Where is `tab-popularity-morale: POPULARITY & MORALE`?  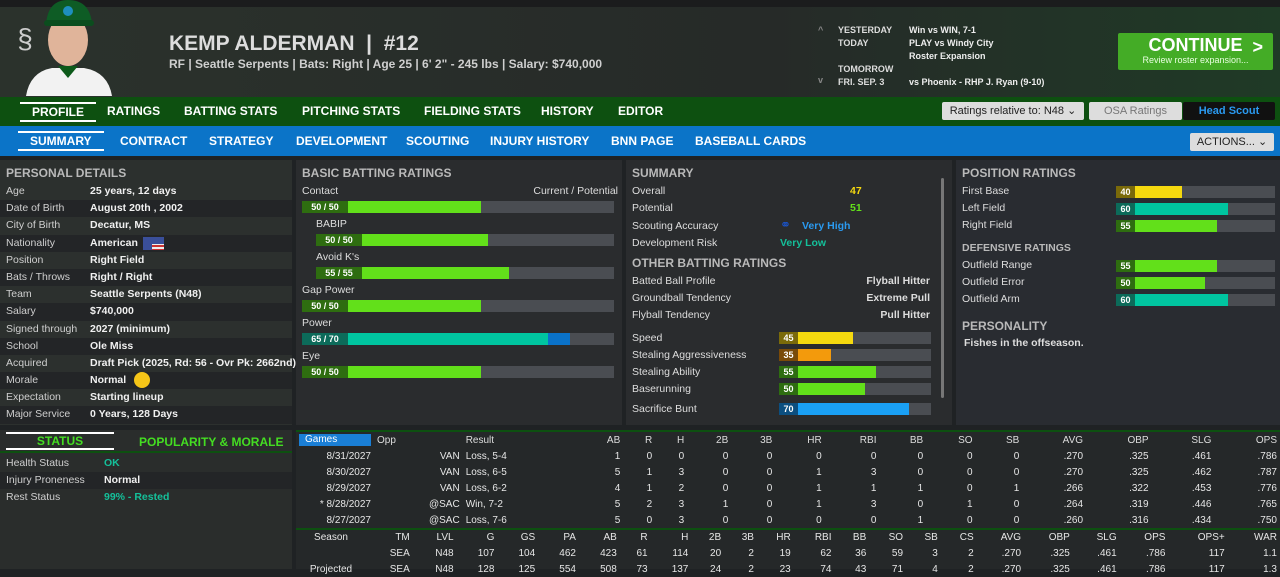 tab-popularity-morale: POPULARITY & MORALE is located at coordinates (211, 442).